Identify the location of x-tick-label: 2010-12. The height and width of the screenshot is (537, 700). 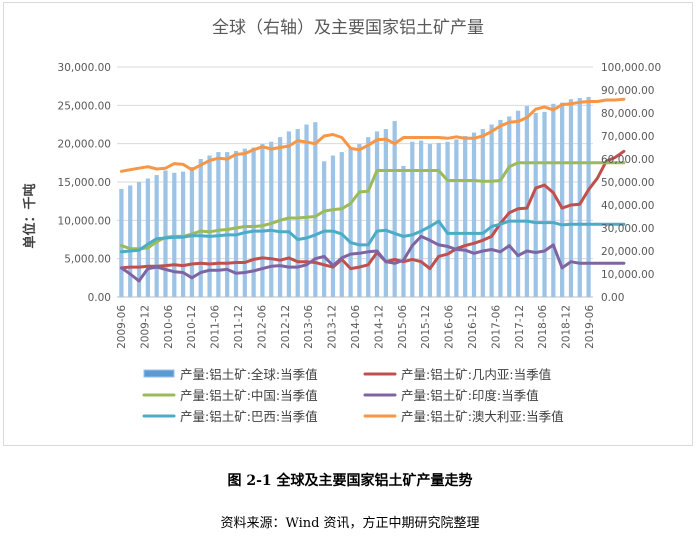
(192, 327).